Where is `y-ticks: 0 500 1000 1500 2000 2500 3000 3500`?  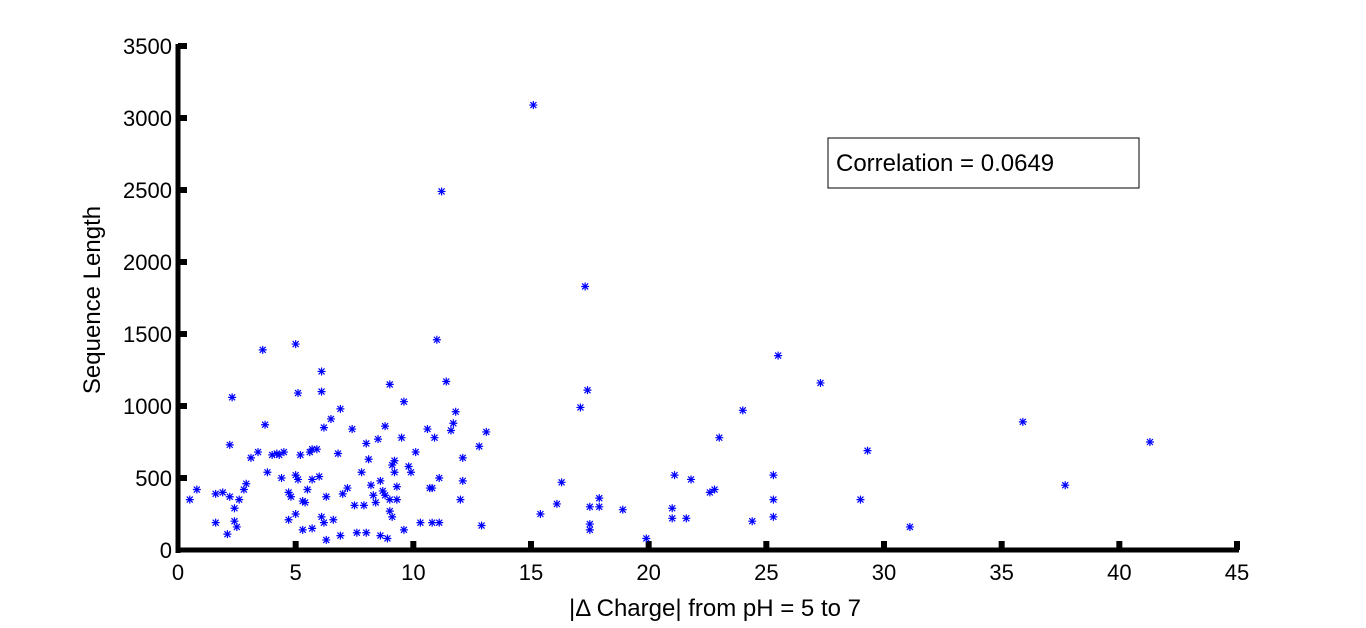 y-ticks: 0 500 1000 1500 2000 2500 3000 3500 is located at coordinates (155, 298).